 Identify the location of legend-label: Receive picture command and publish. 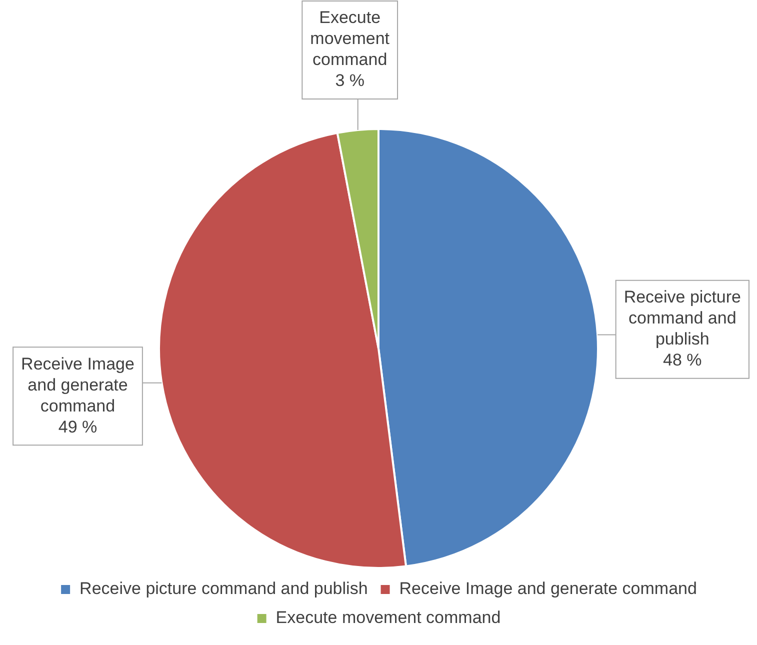
(224, 588).